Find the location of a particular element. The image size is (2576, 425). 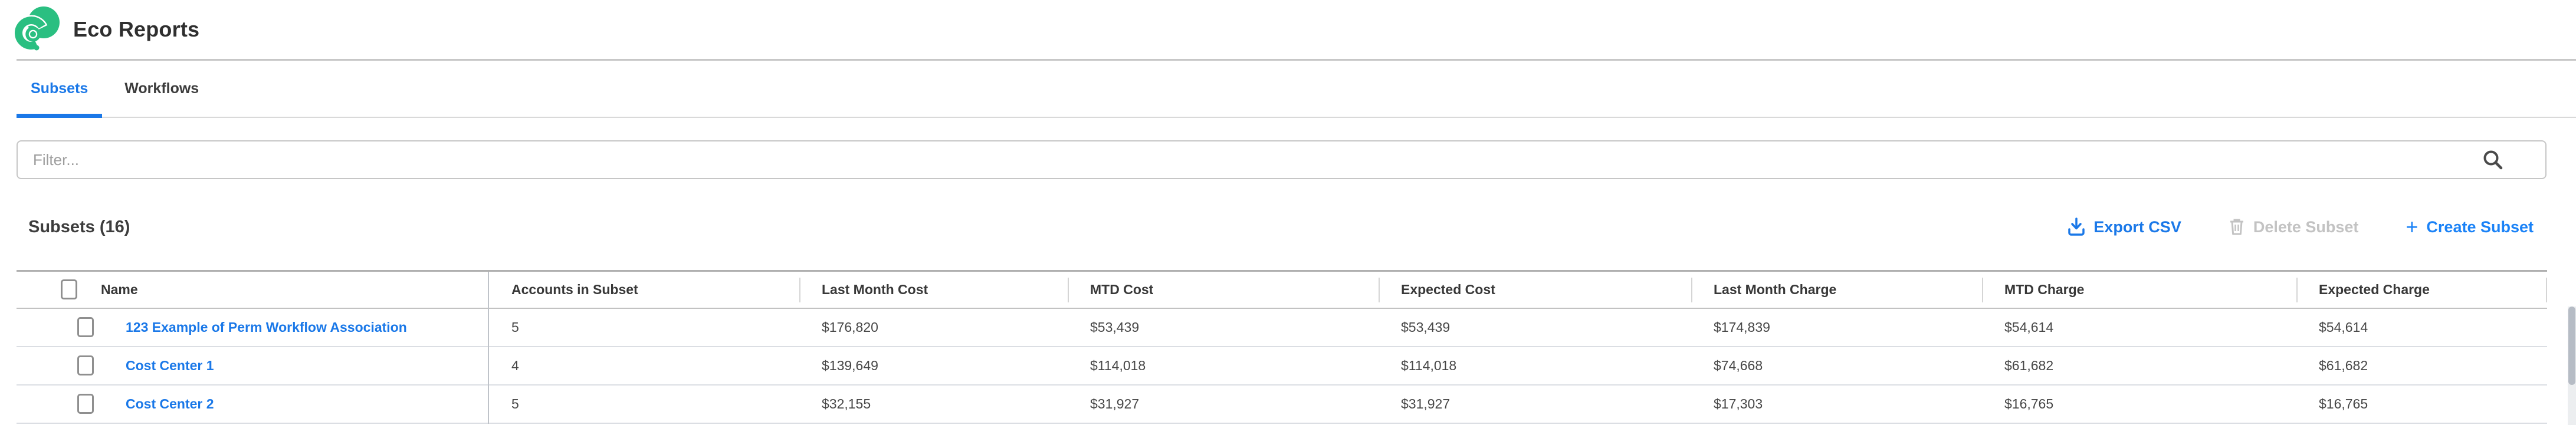

export-csv-button: Export CSV is located at coordinates (2124, 227).